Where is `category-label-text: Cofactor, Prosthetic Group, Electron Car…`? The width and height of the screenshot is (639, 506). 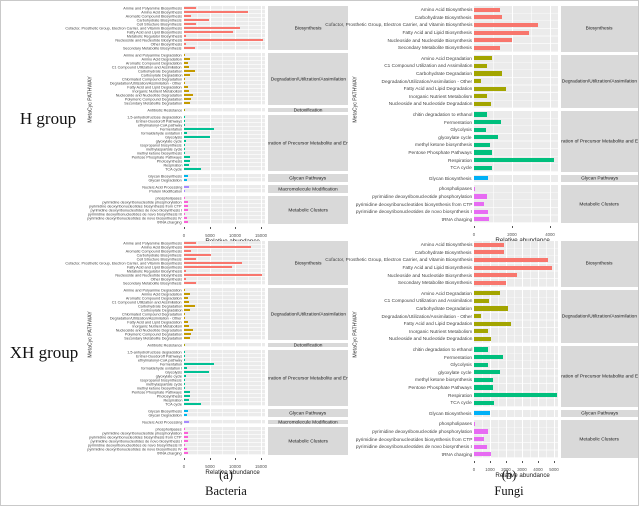
category-label-text: Cofactor, Prosthetic Group, Electron Car… is located at coordinates (123, 28).